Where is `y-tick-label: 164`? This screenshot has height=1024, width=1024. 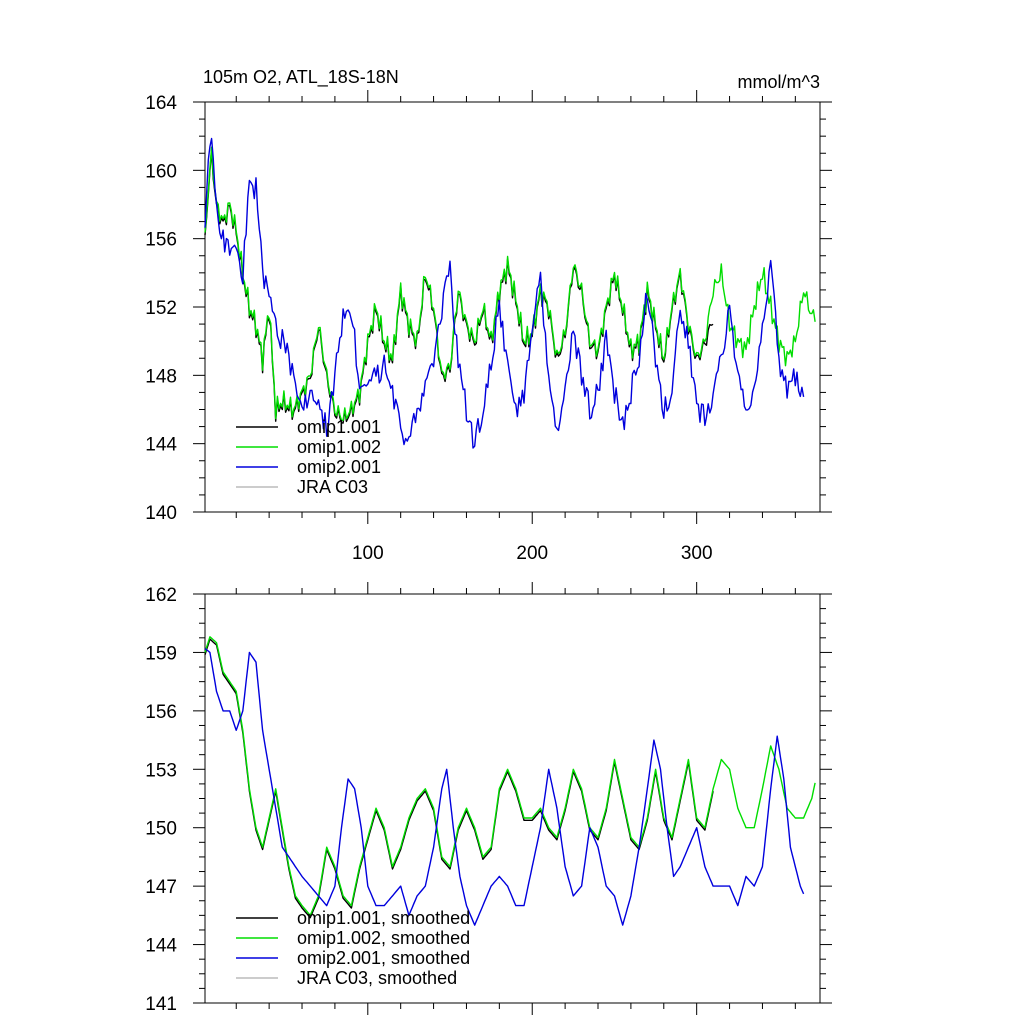
y-tick-label: 164 is located at coordinates (161, 103).